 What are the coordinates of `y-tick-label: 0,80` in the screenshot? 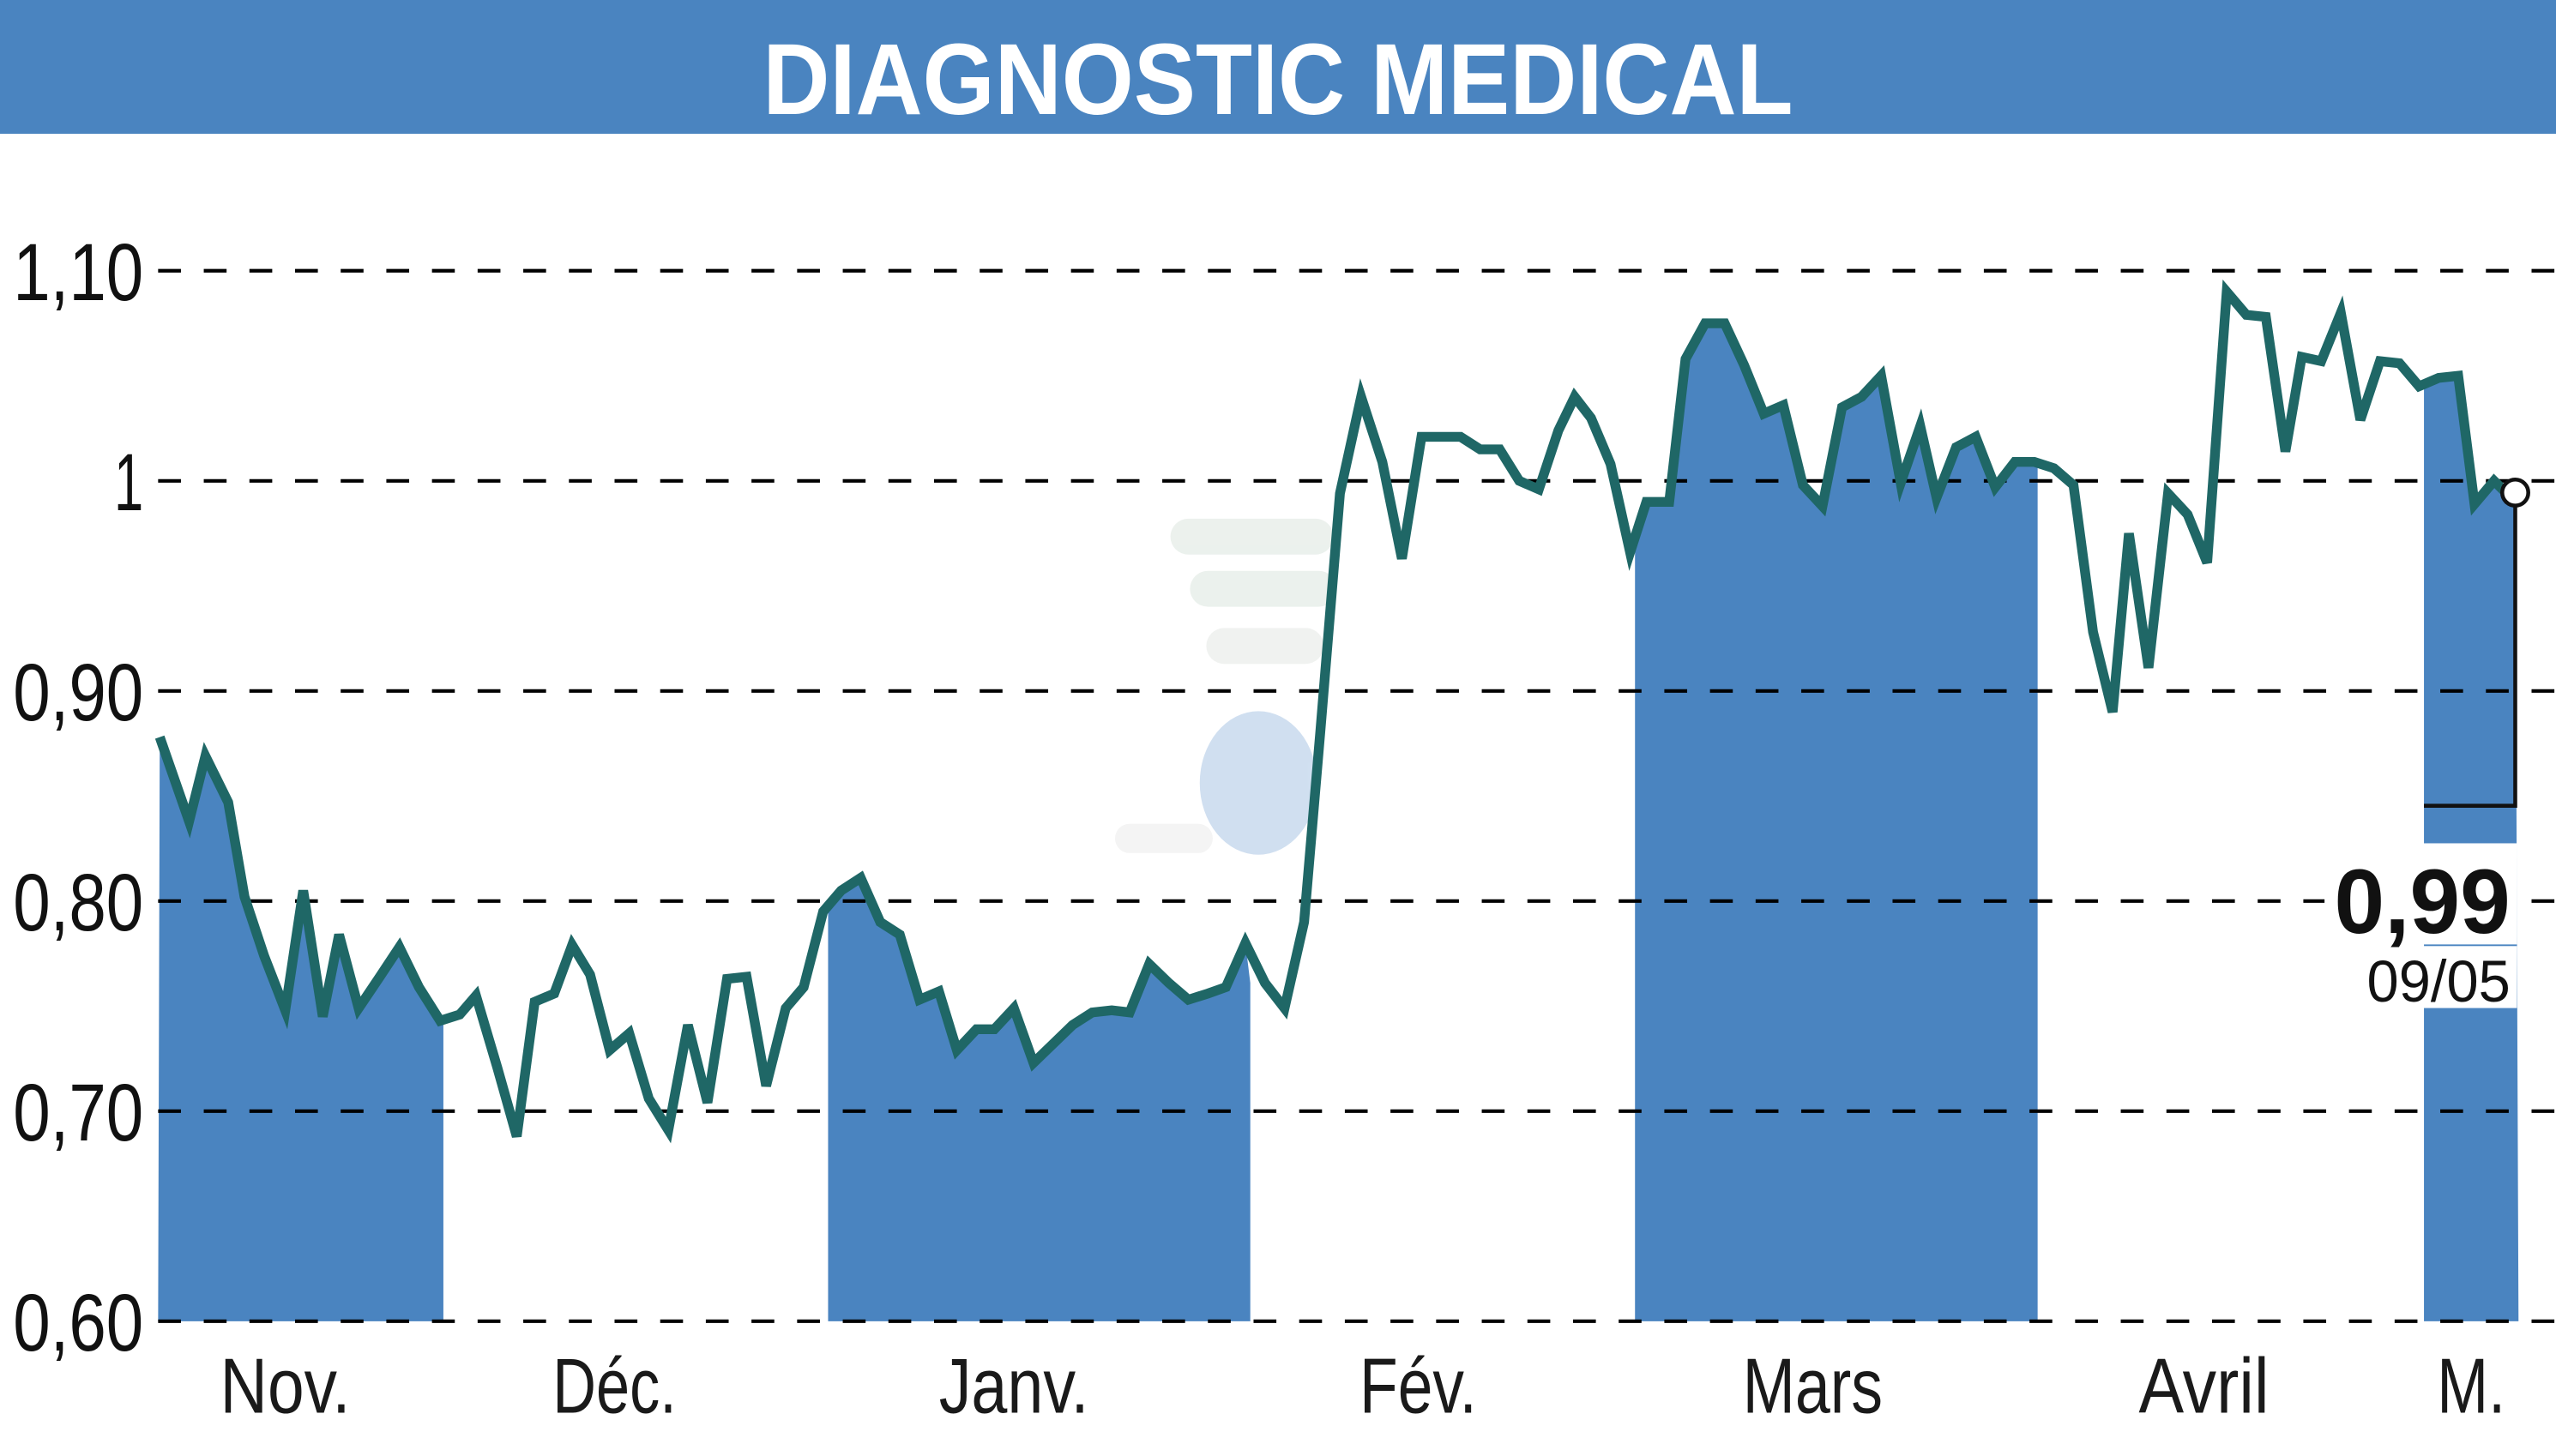 It's located at (78, 903).